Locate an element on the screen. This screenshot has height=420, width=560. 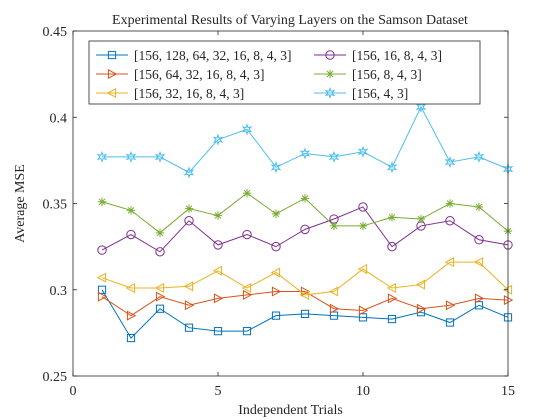
legend-box is located at coordinates (284, 72).